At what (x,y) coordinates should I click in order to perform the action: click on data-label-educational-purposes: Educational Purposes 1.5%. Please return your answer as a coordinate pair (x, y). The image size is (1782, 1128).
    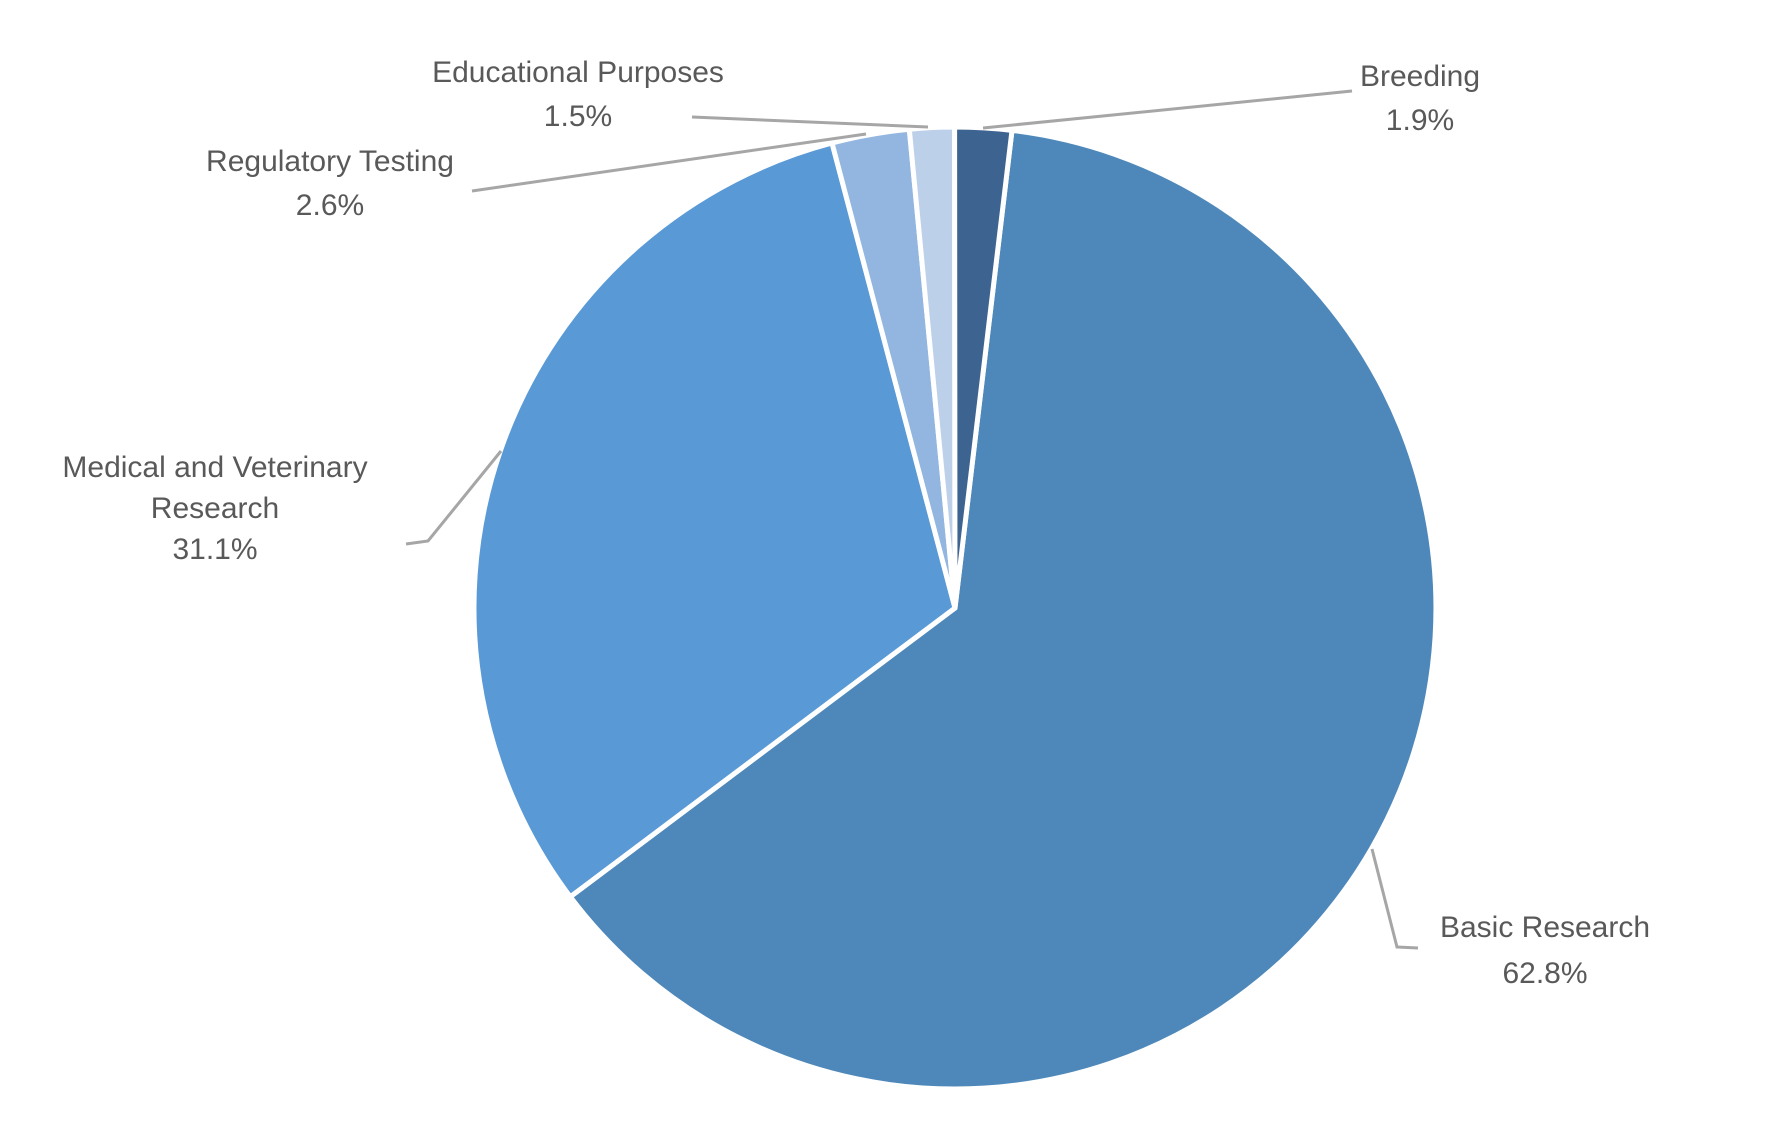
    Looking at the image, I should click on (578, 95).